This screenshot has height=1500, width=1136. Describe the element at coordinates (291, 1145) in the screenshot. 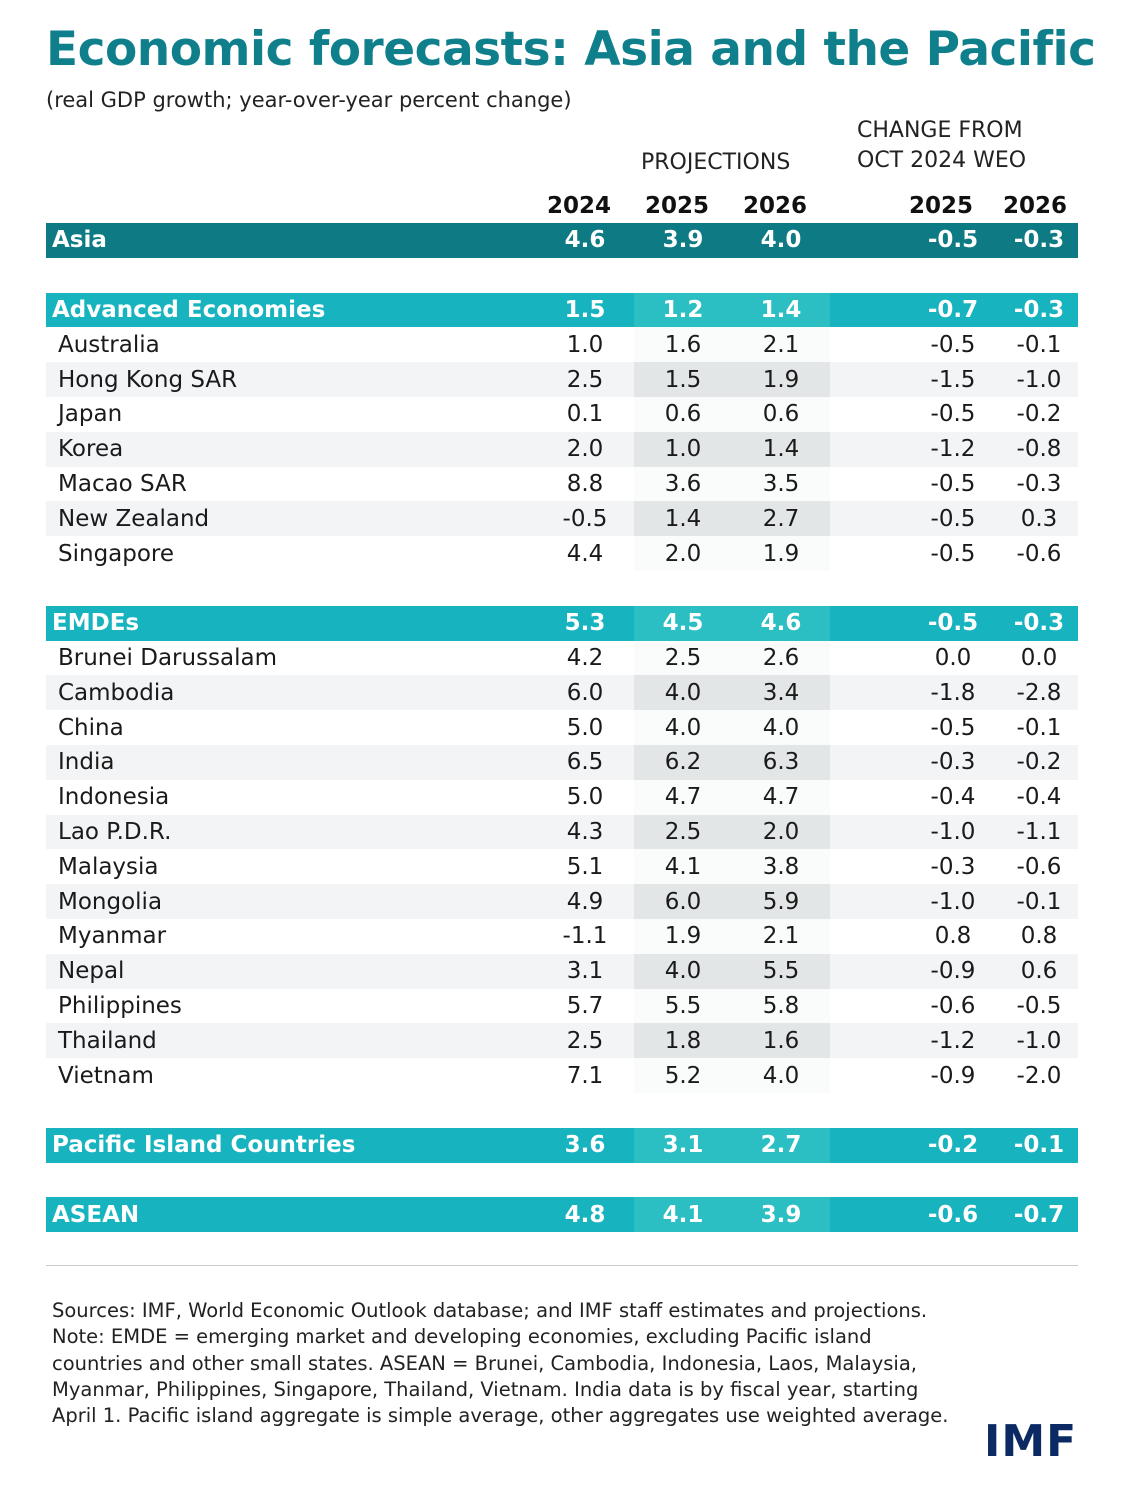

I see `row-label: Pacific Island Countries` at that location.